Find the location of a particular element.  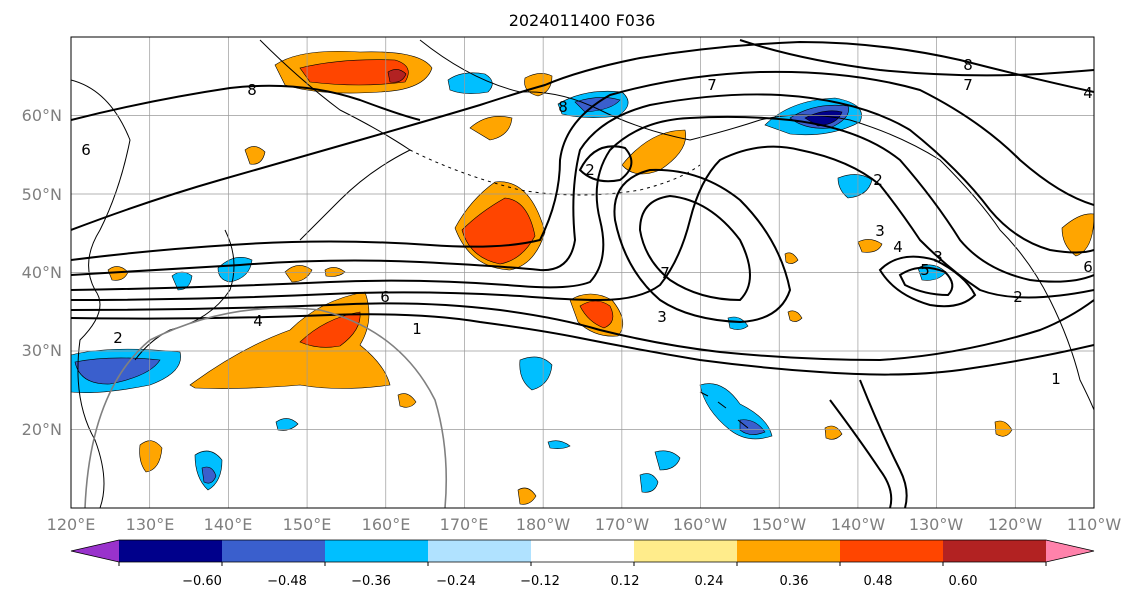

contour-closed-gulf-low is located at coordinates (702, 246).